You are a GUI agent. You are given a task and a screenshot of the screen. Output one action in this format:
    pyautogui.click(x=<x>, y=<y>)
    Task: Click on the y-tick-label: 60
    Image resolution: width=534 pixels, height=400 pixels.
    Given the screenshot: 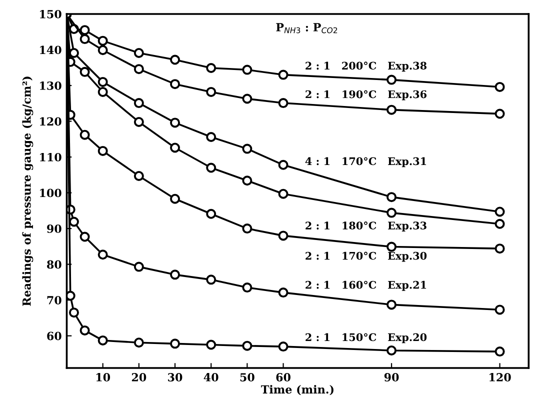 What is the action you would take?
    pyautogui.click(x=54, y=336)
    